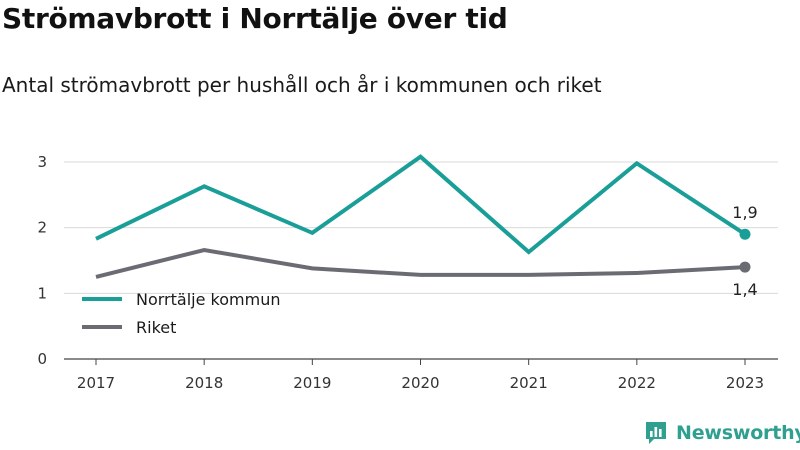 This screenshot has height=450, width=800. I want to click on chart-title: Strömavbrott i Norrtälje över tid, so click(255, 18).